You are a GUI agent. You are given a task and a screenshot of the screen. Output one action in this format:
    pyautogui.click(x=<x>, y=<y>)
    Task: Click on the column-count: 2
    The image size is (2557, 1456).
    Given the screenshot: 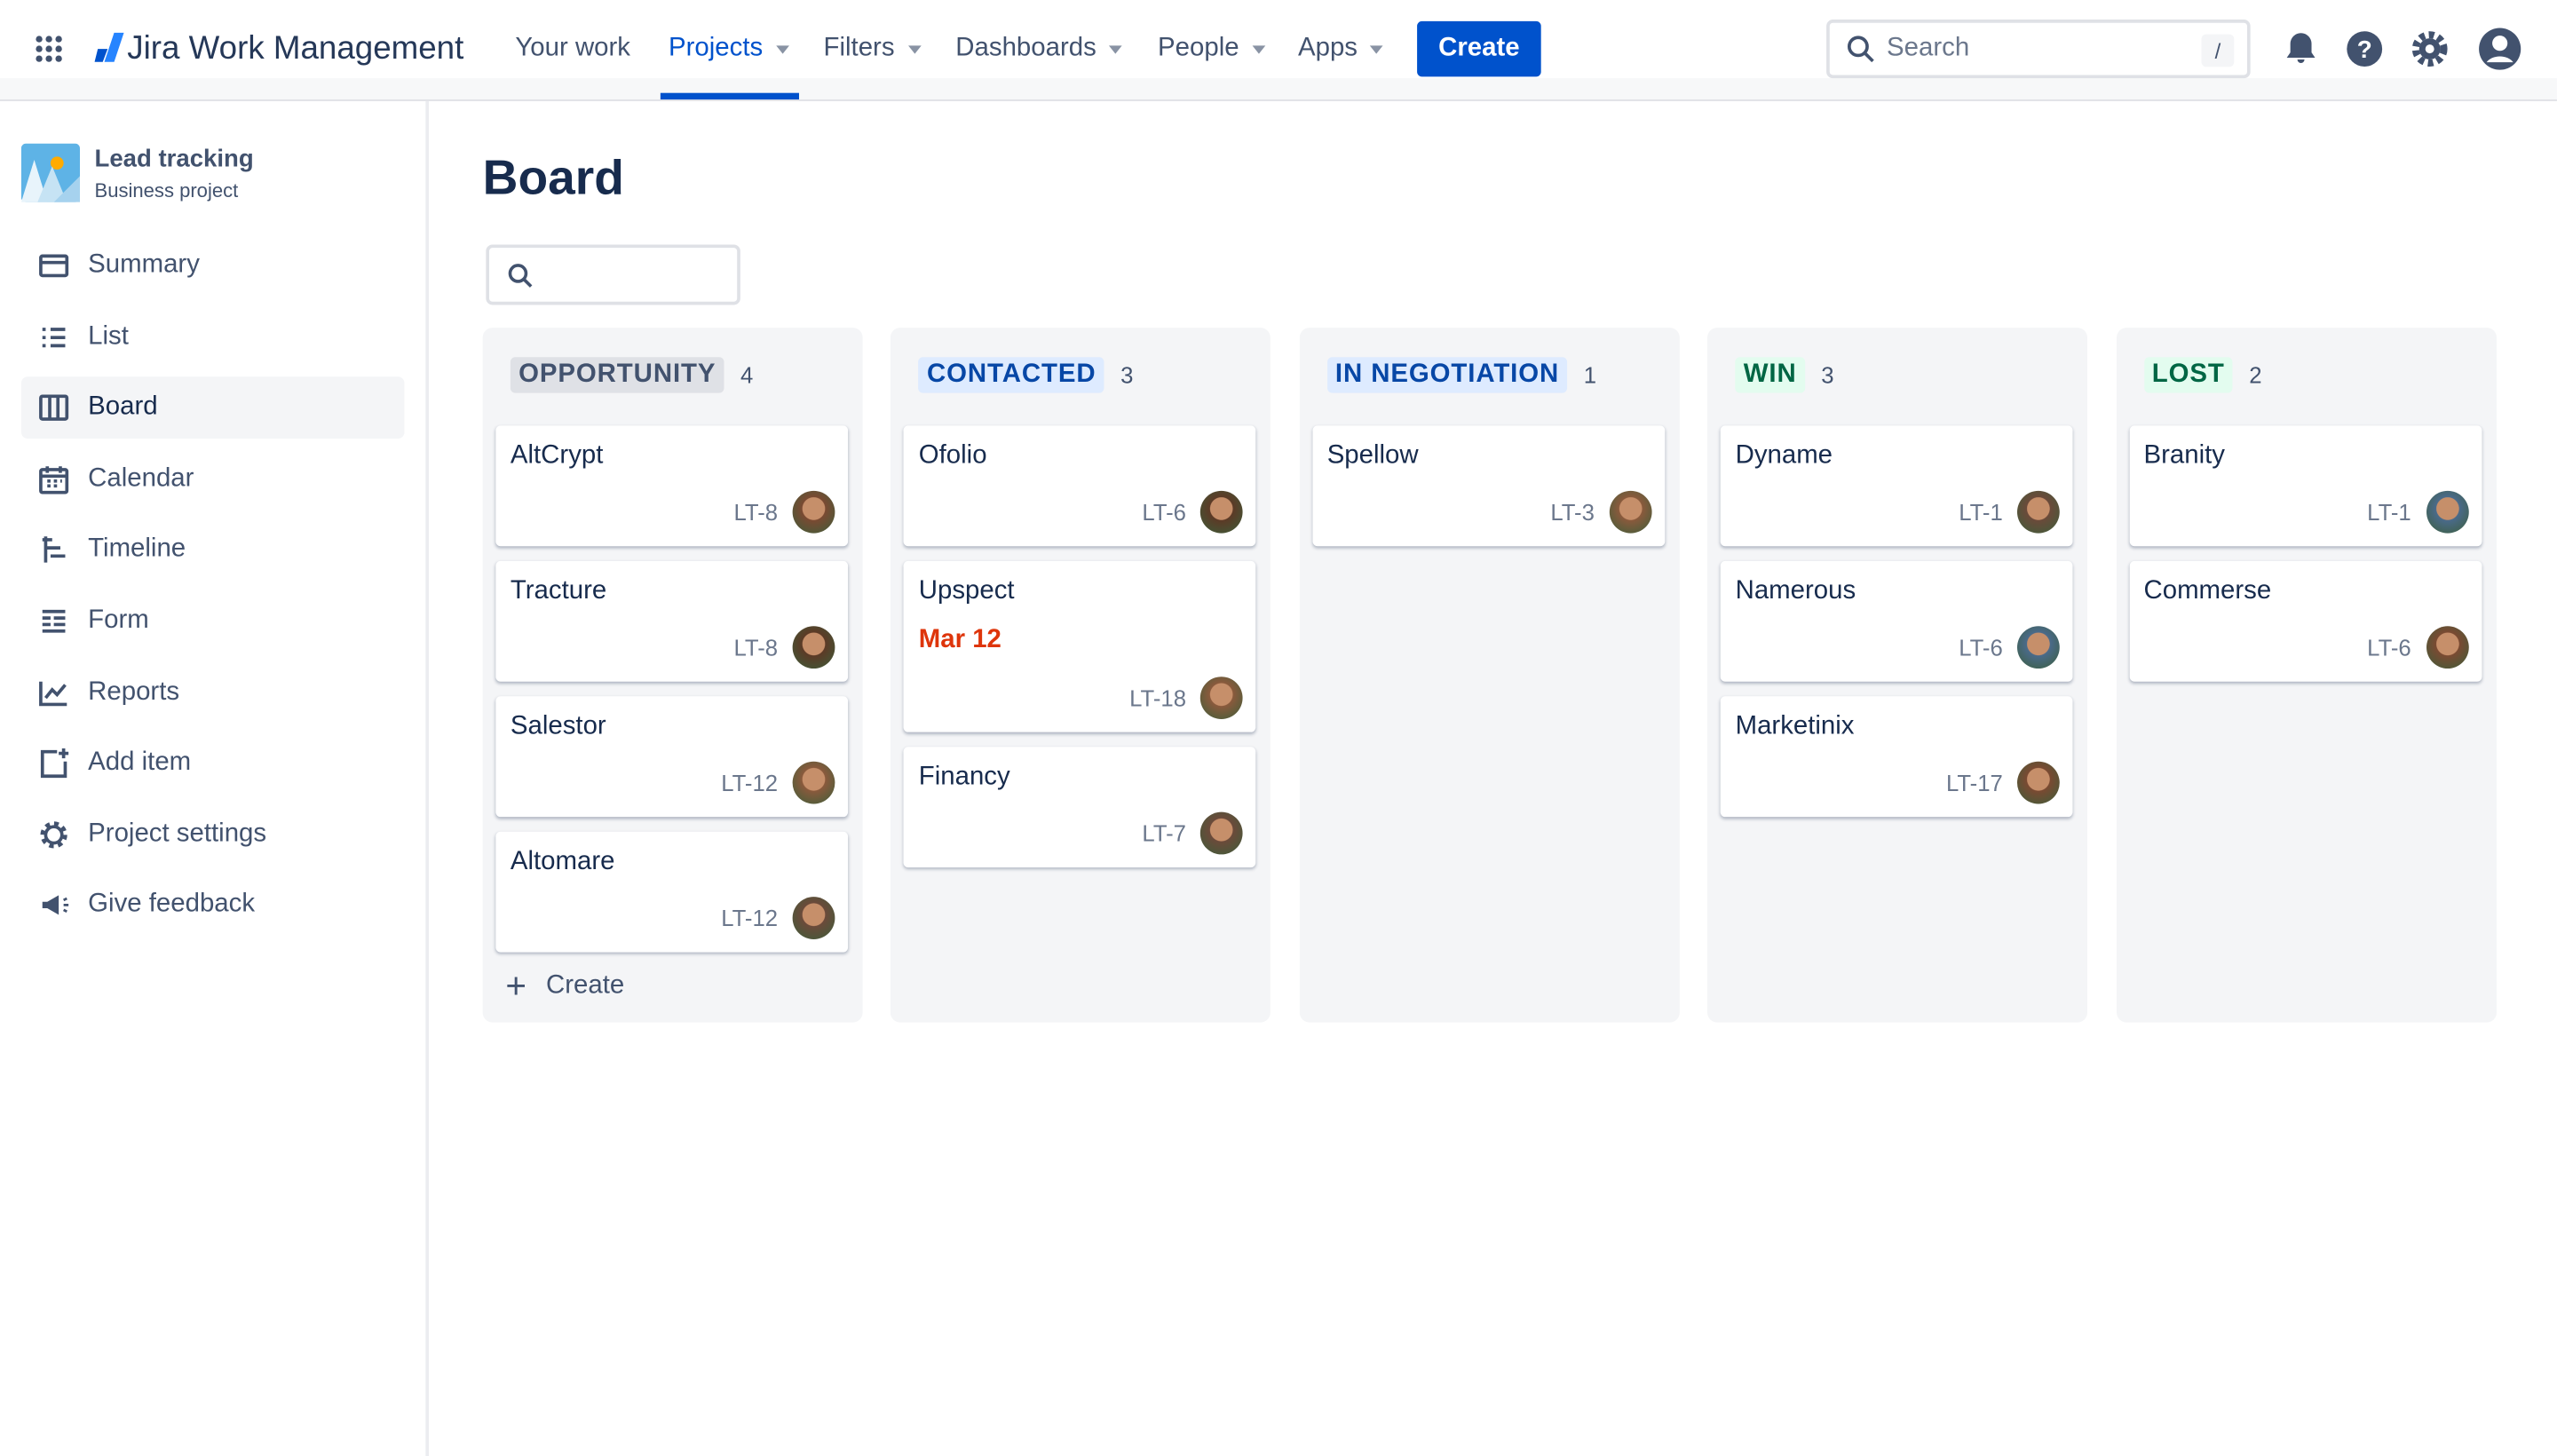 What is the action you would take?
    pyautogui.click(x=2255, y=375)
    